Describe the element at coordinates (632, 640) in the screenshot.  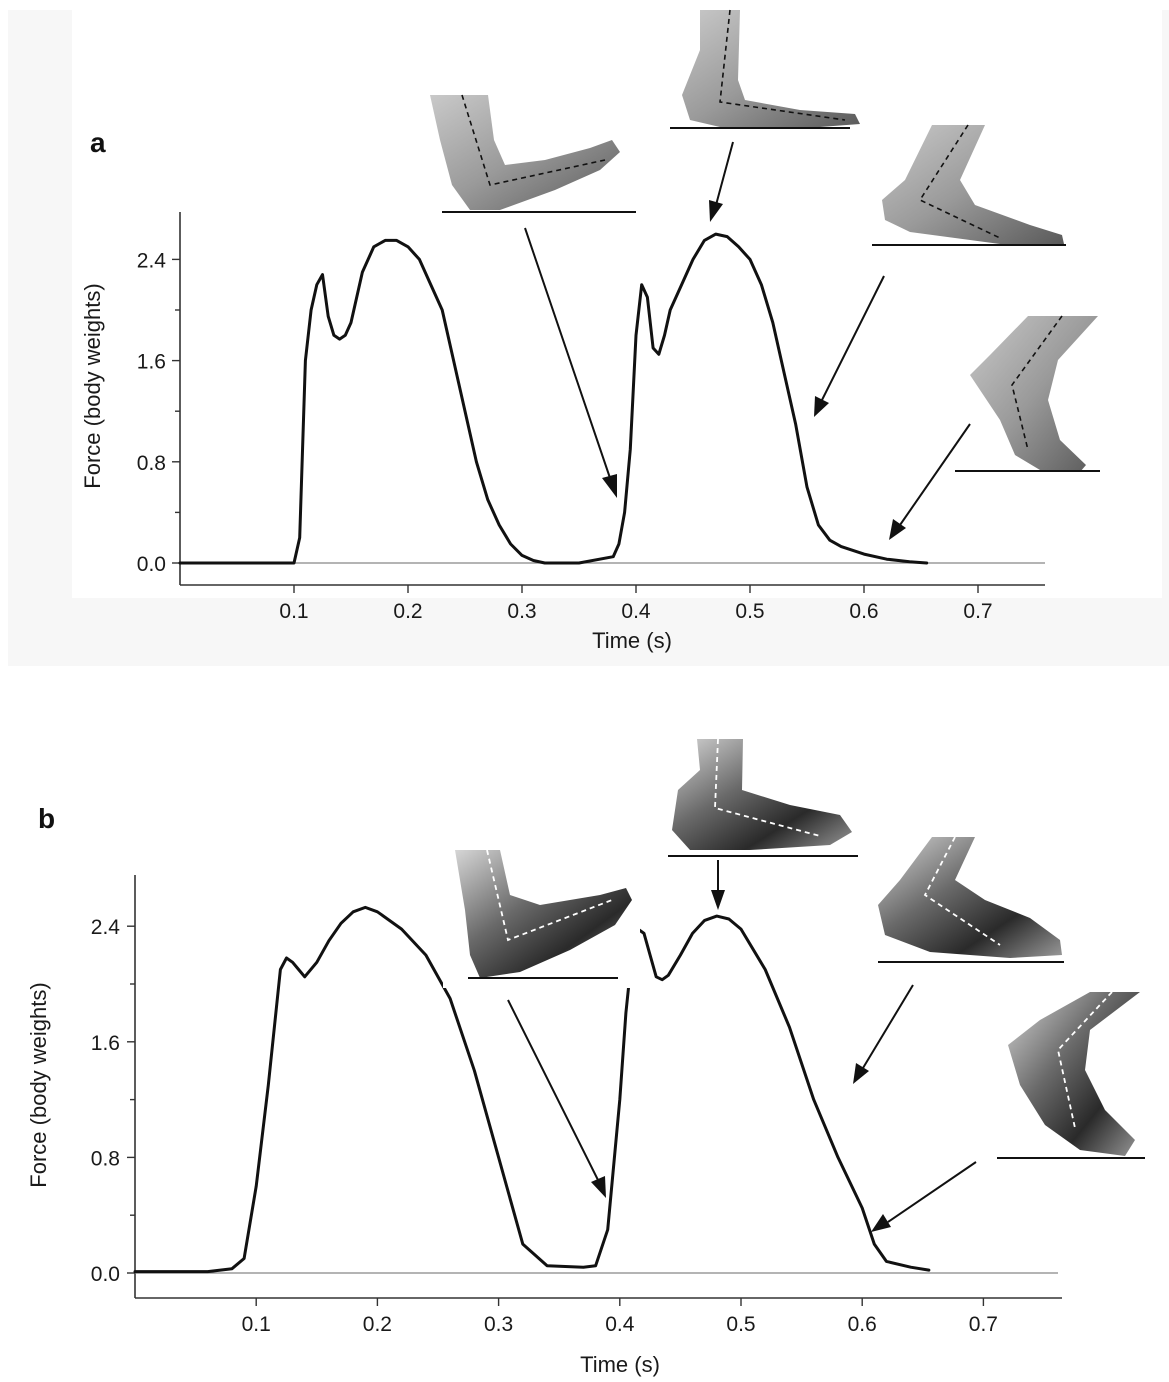
I see `panel-a-x-axis-title: Time (s)` at that location.